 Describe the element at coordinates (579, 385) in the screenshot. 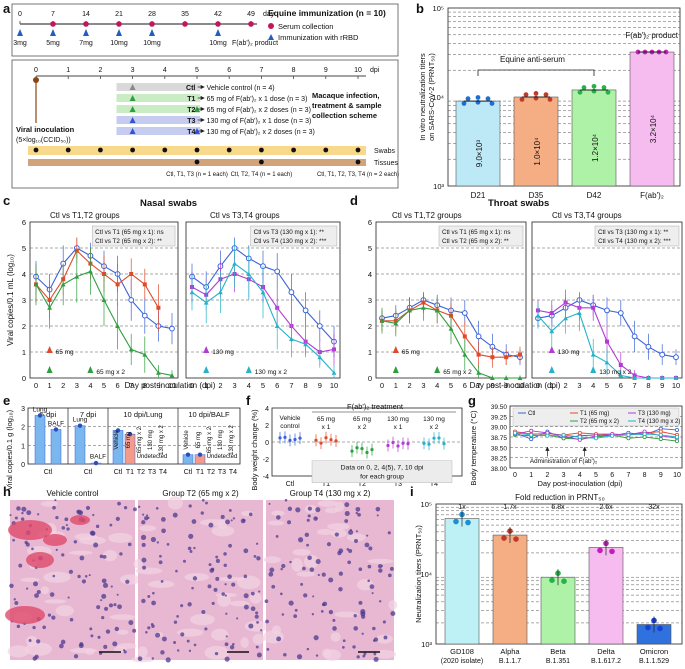

I see `d-chart-xtick: 3` at that location.